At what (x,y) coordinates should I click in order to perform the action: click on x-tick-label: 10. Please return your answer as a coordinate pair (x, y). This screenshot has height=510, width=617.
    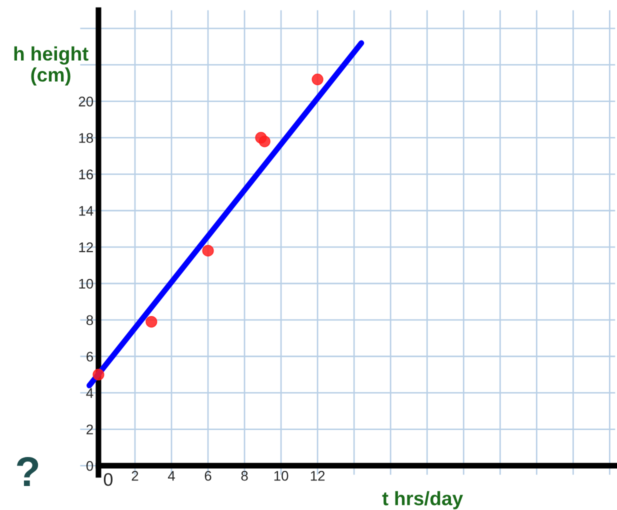
    Looking at the image, I should click on (281, 475).